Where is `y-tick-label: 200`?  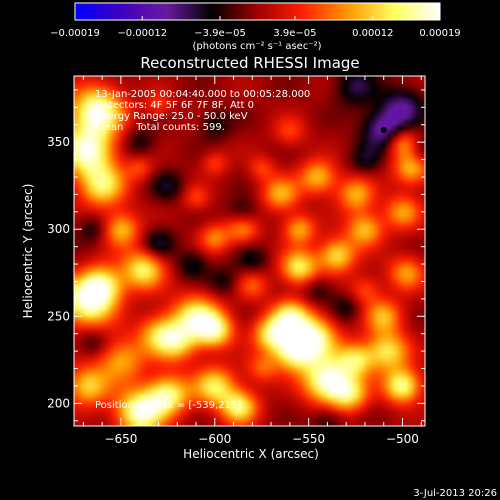 y-tick-label: 200 is located at coordinates (58, 403).